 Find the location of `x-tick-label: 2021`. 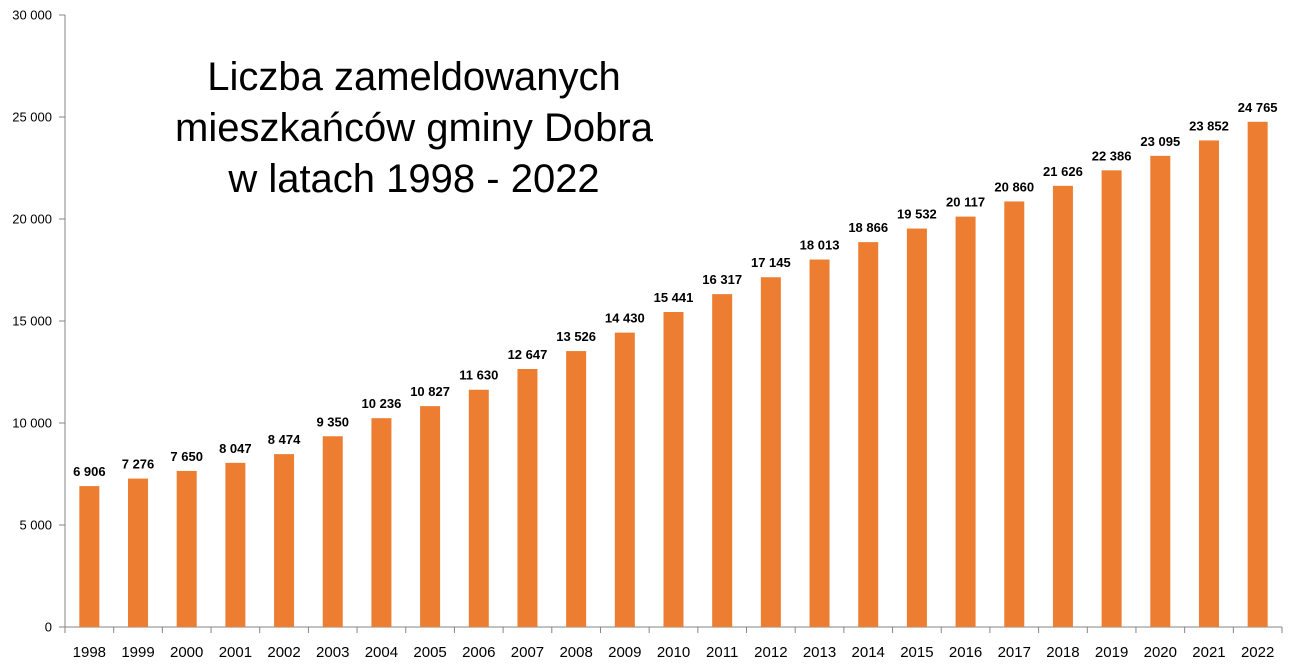

x-tick-label: 2021 is located at coordinates (1208, 652).